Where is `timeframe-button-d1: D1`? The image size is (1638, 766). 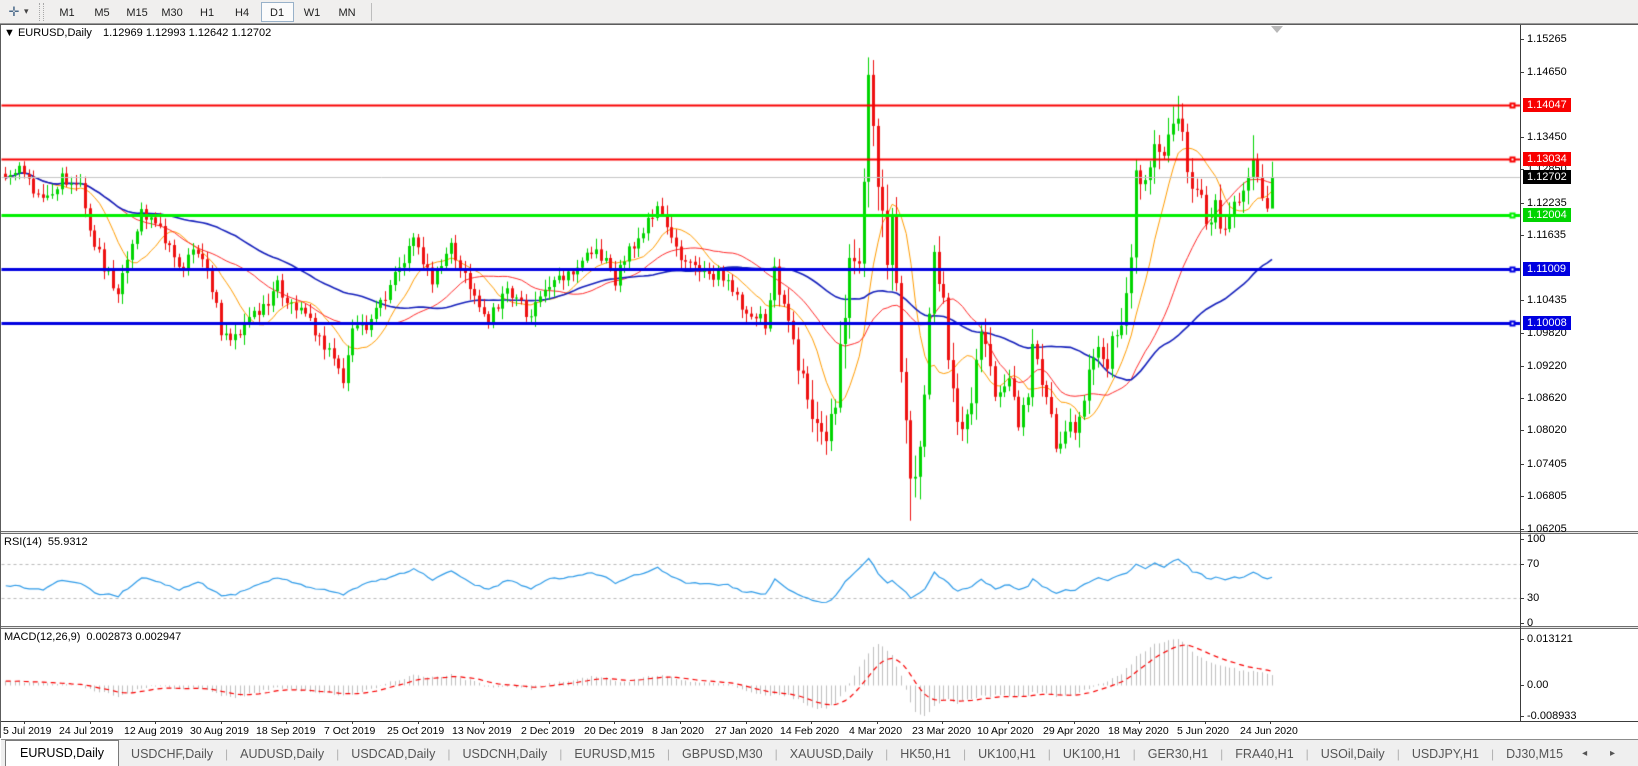
timeframe-button-d1: D1 is located at coordinates (277, 11).